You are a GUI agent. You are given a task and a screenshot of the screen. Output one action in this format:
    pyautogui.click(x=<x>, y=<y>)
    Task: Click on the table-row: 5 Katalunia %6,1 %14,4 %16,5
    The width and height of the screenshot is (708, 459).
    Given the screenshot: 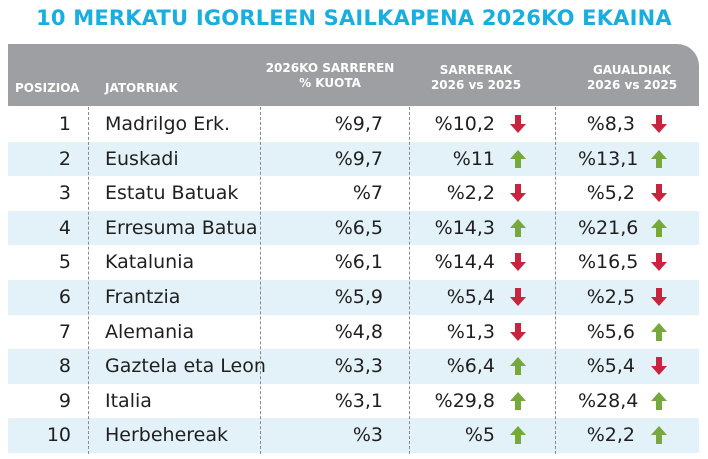 What is the action you would take?
    pyautogui.click(x=353, y=262)
    